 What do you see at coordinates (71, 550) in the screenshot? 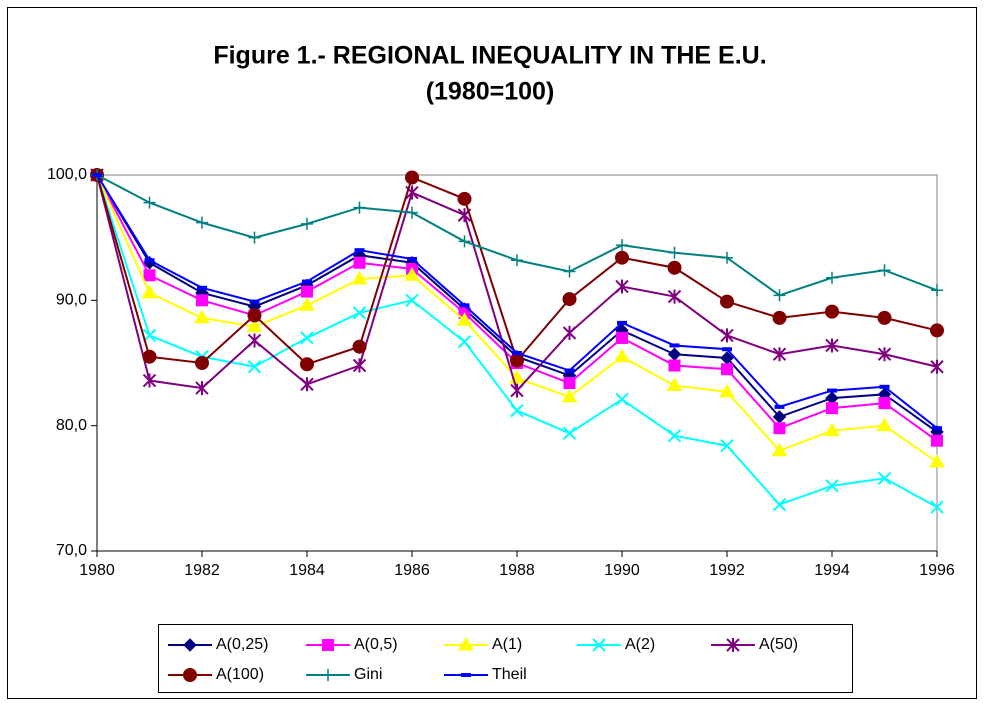
I see `y-tick-label: 70,0` at bounding box center [71, 550].